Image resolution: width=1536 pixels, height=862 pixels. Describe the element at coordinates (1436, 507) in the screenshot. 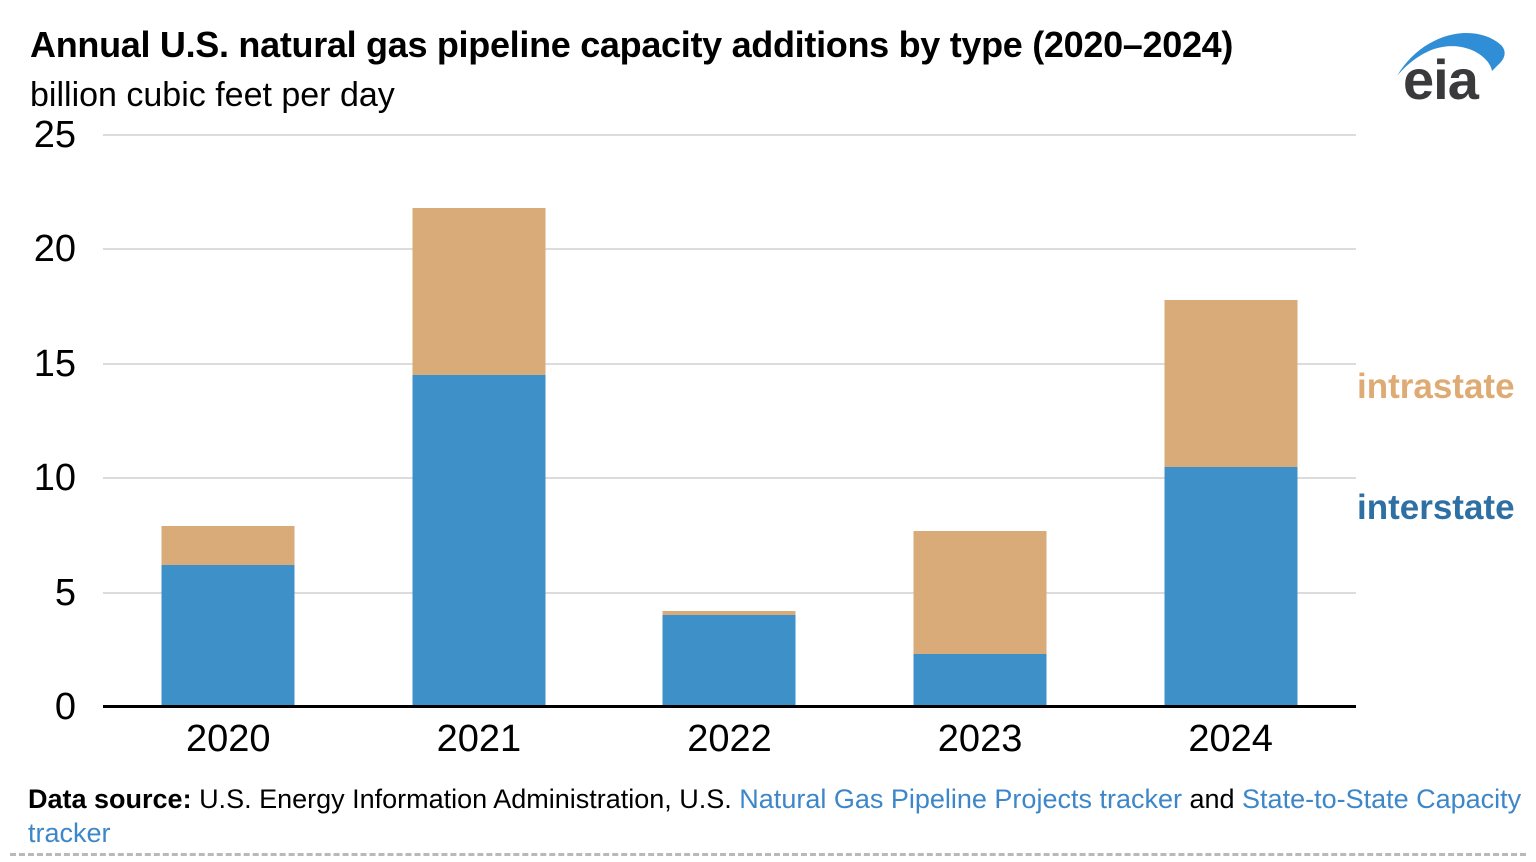

I see `legend-interstate: interstate` at that location.